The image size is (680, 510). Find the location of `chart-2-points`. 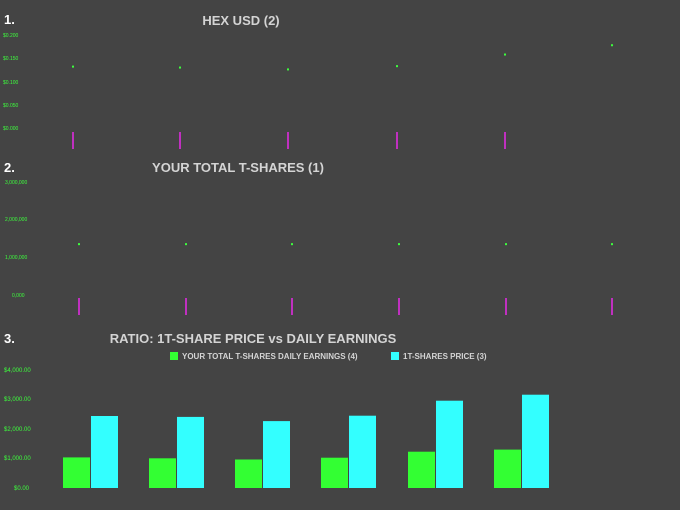

chart-2-points is located at coordinates (345, 244).